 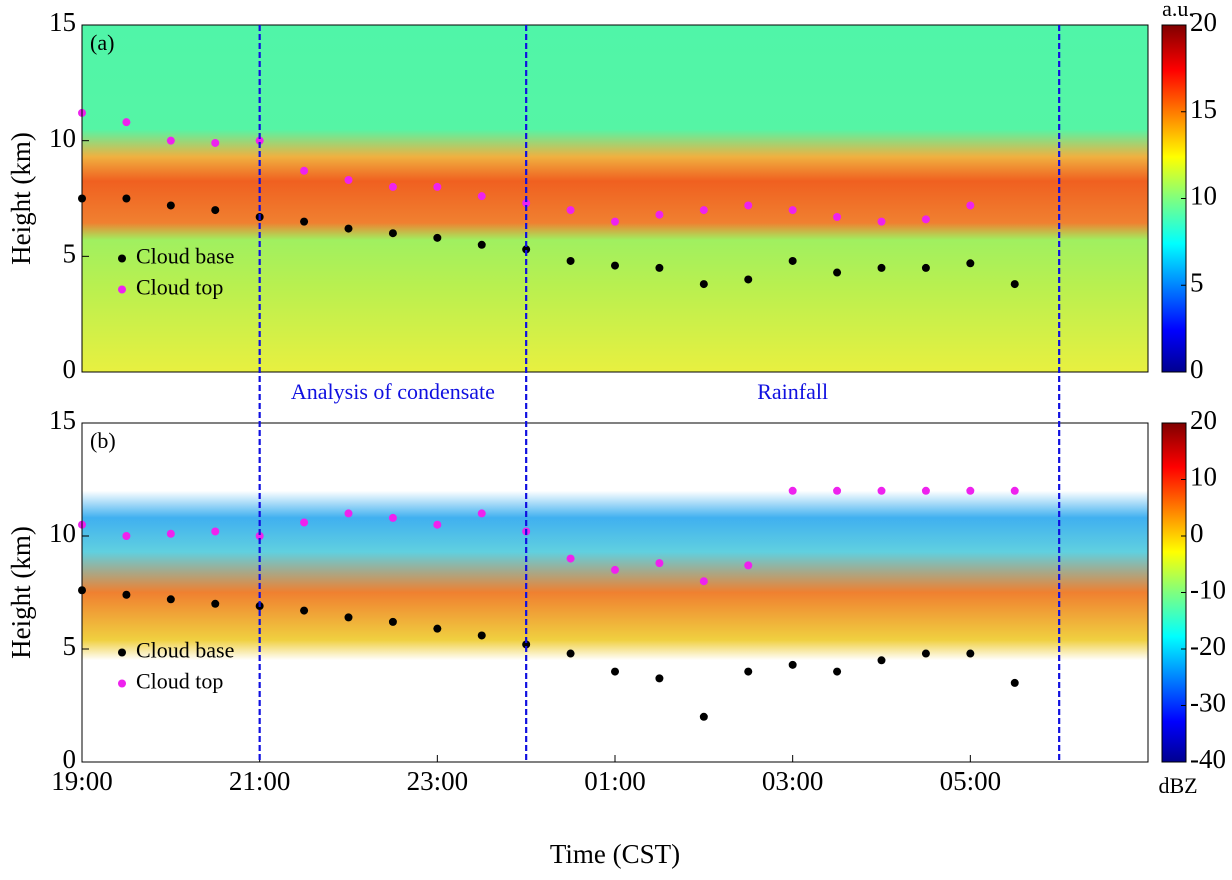 What do you see at coordinates (1208, 646) in the screenshot?
I see `colorbar-tick-label: -20` at bounding box center [1208, 646].